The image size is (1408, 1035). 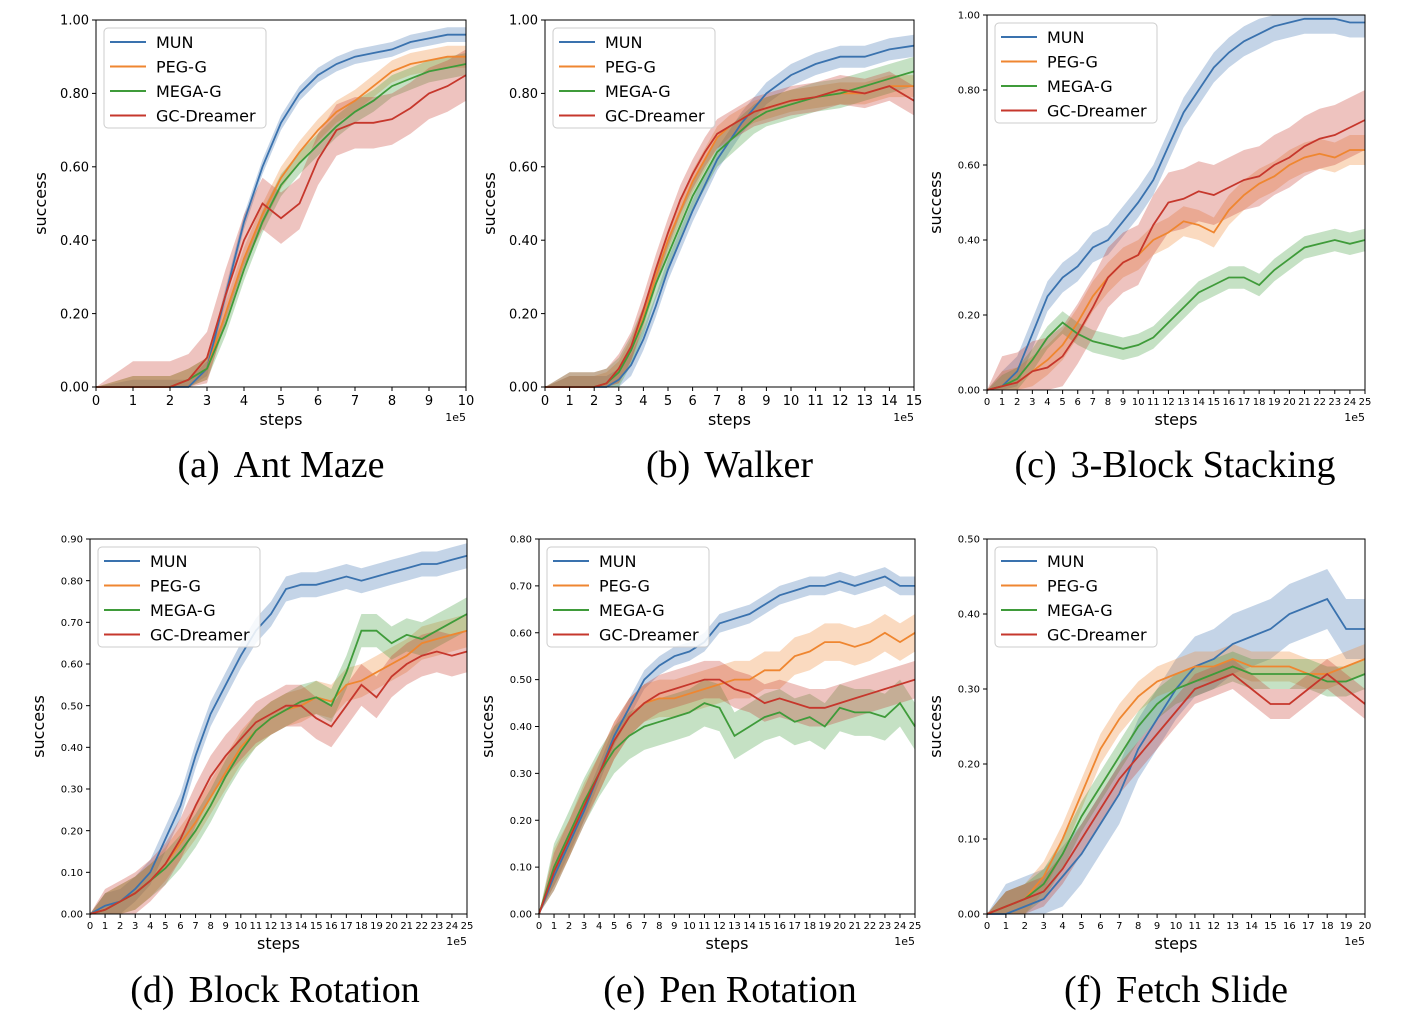 I want to click on caption-title: 3-Block Stacking, so click(x=1203, y=465).